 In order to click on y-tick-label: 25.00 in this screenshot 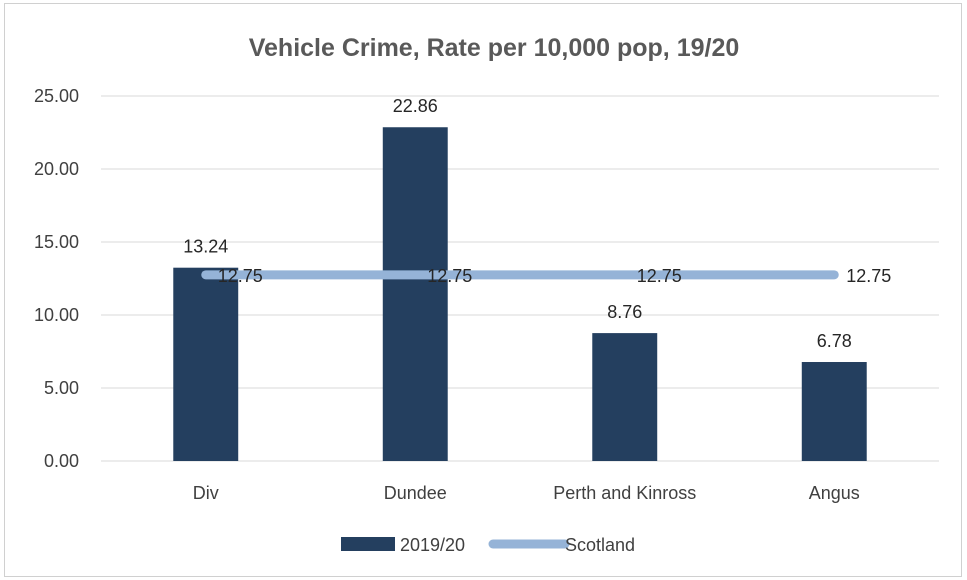, I will do `click(56, 96)`.